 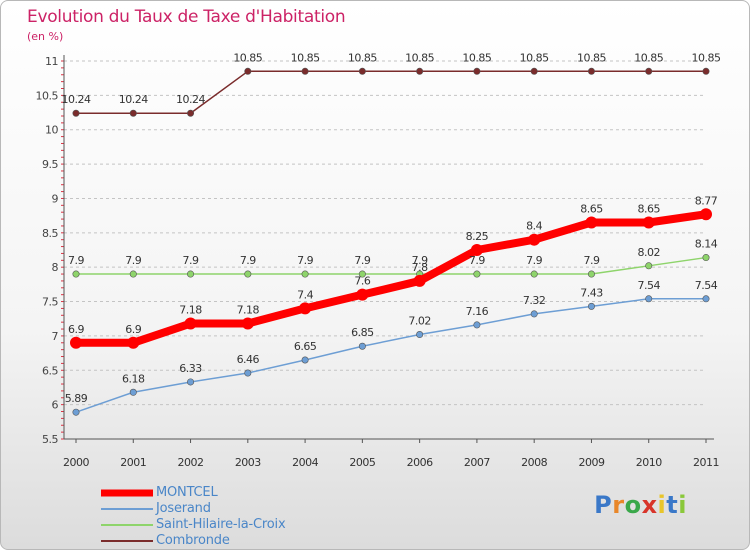 I want to click on y-tick-label: 6, so click(x=55, y=405).